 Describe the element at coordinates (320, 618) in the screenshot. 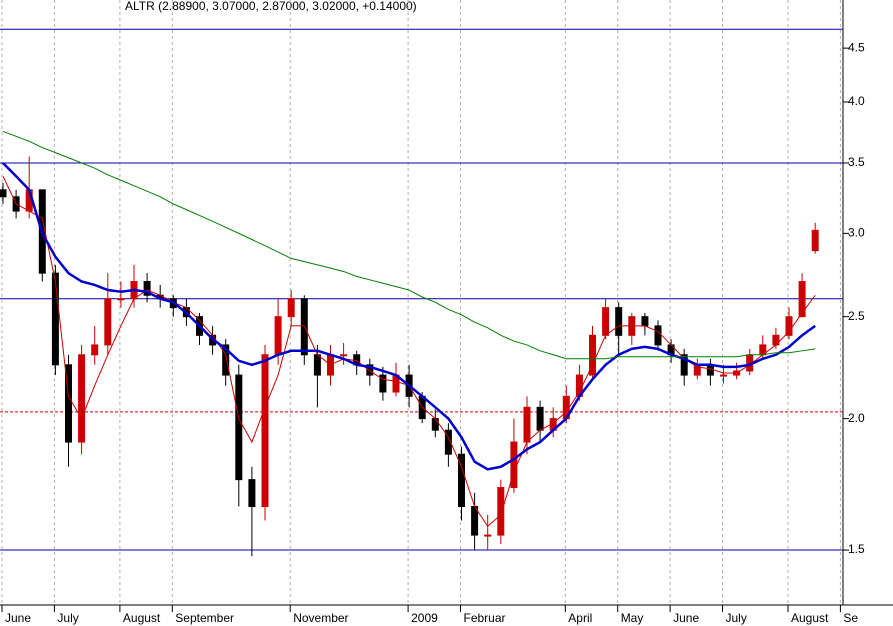

I see `x-tick-label: November` at that location.